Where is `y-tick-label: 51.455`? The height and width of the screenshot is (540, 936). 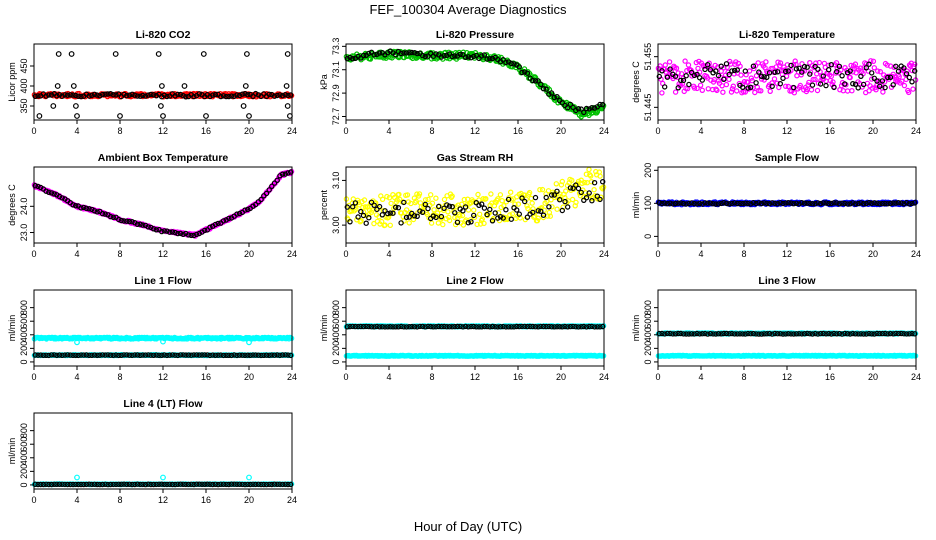
y-tick-label: 51.455 is located at coordinates (648, 57).